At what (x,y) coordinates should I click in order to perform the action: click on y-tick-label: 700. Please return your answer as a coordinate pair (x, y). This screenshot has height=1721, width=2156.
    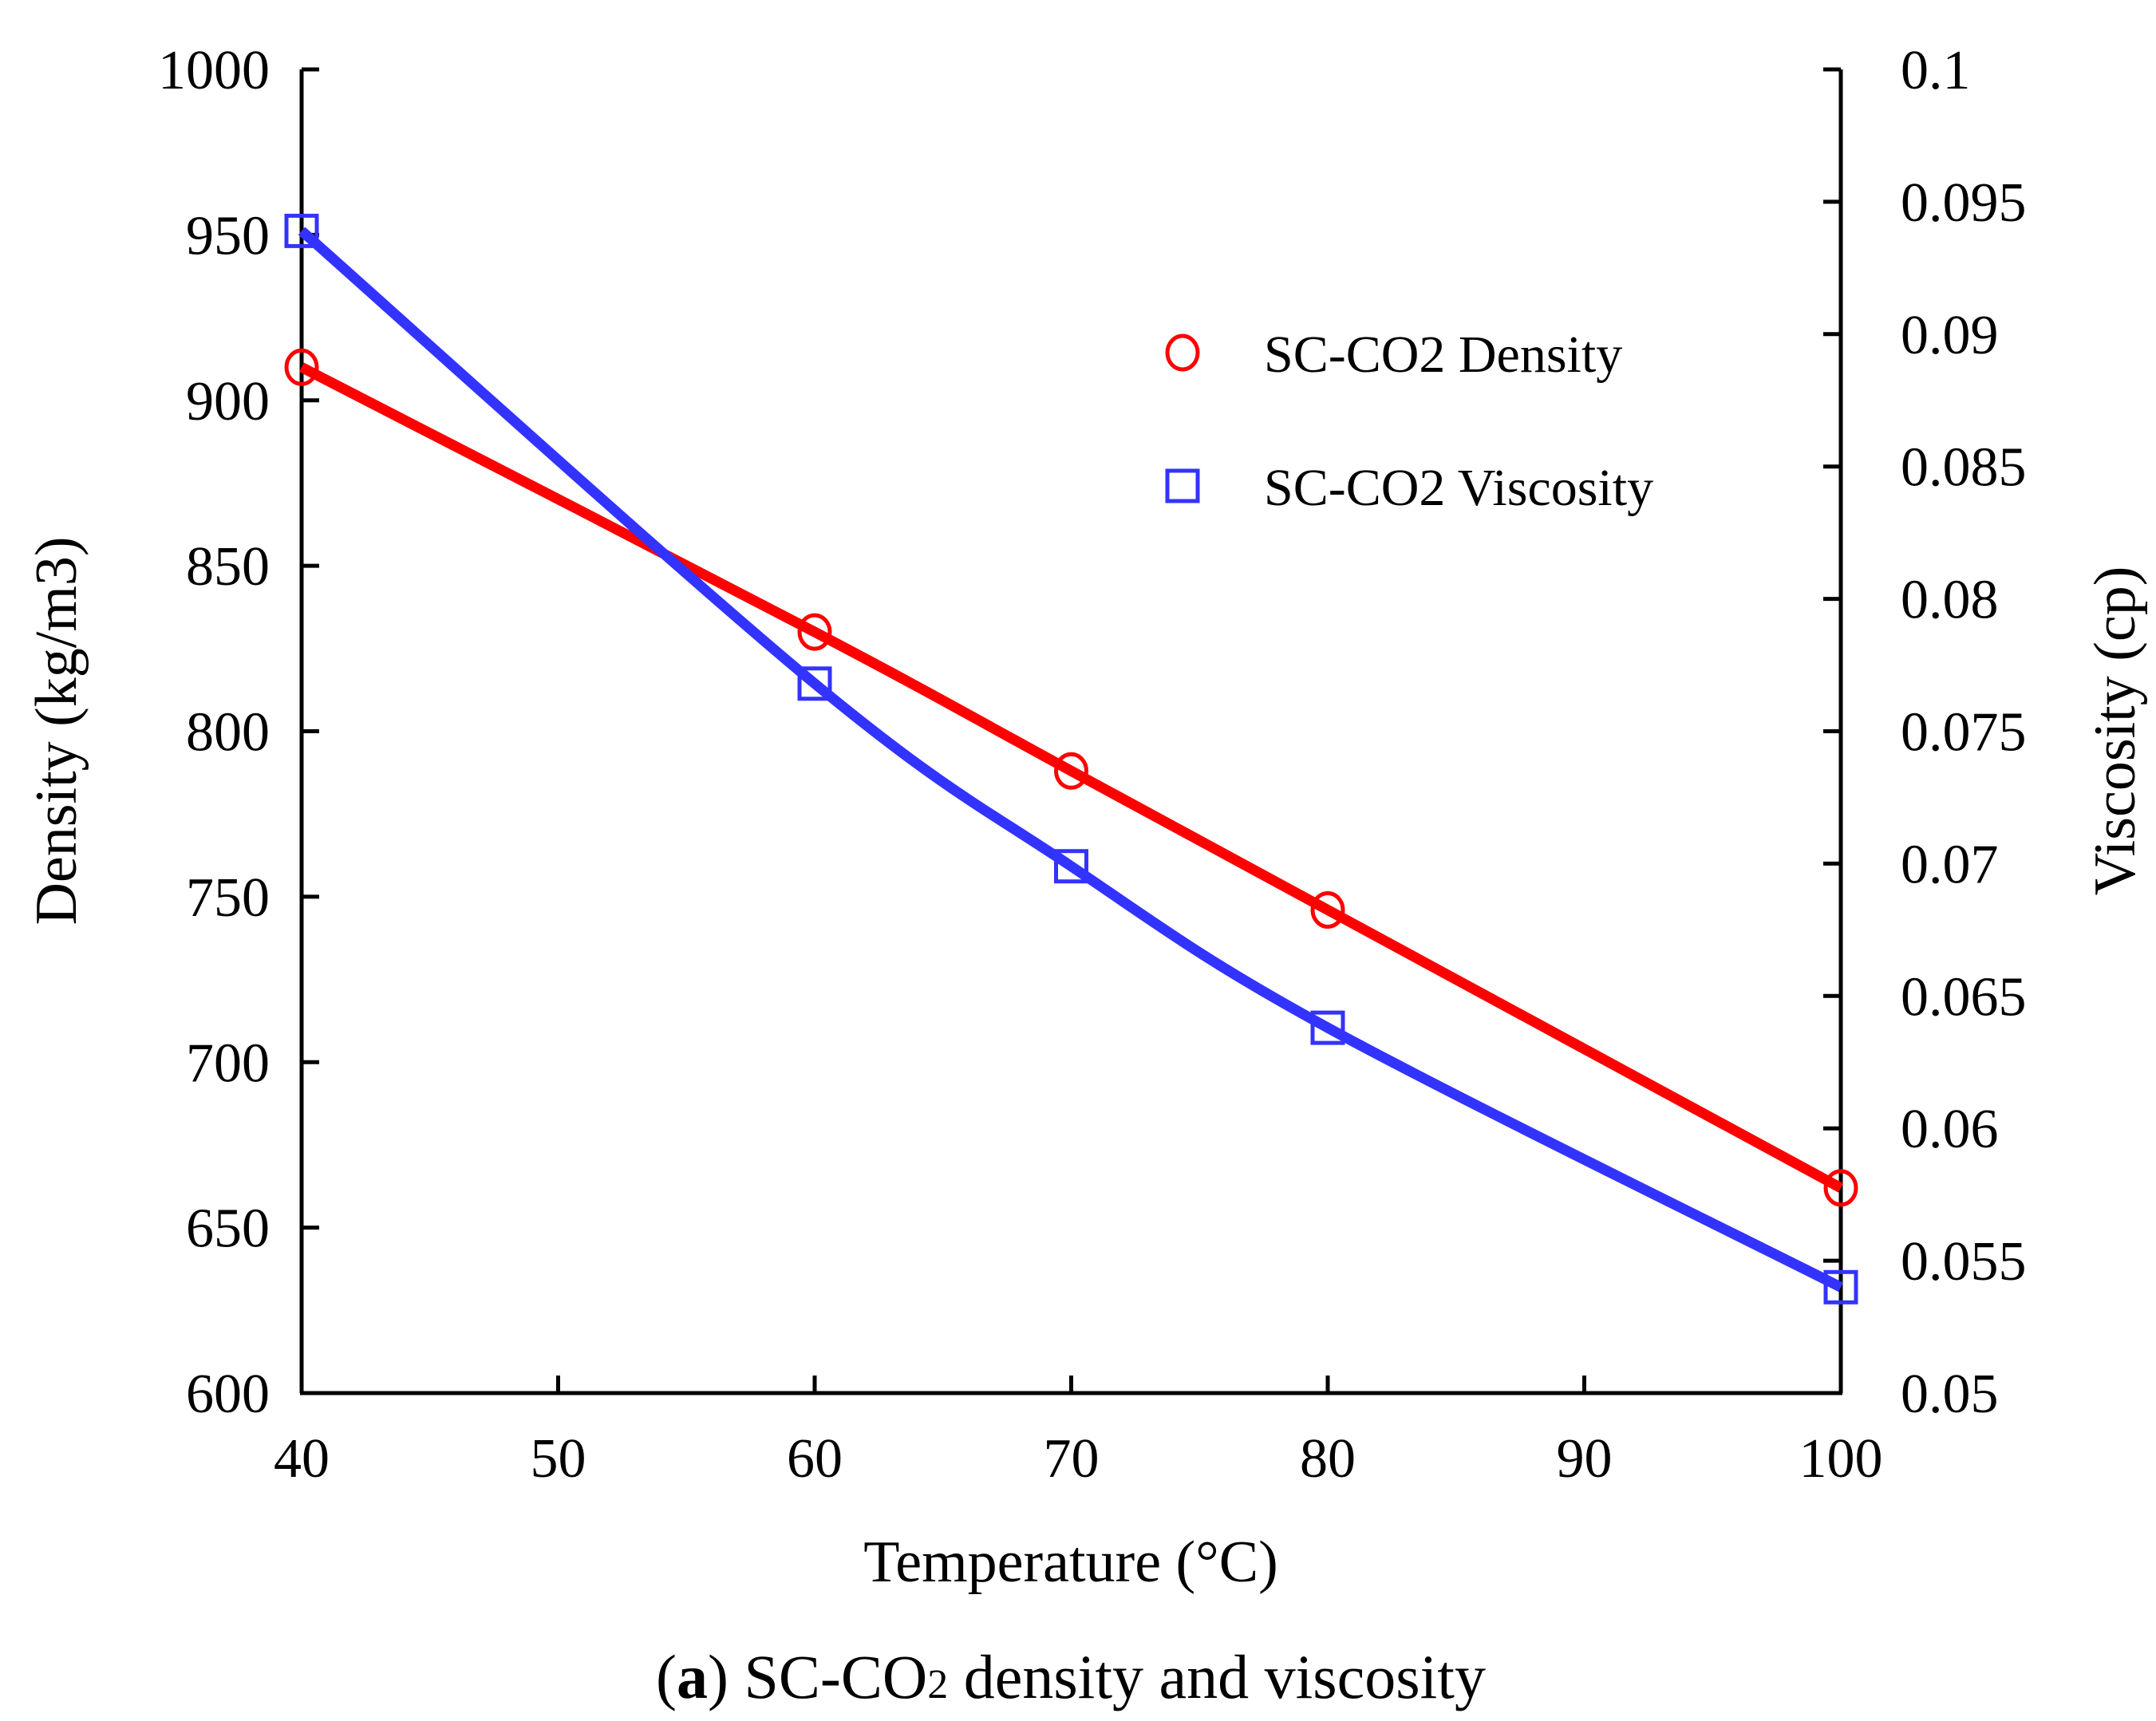
    Looking at the image, I should click on (228, 1063).